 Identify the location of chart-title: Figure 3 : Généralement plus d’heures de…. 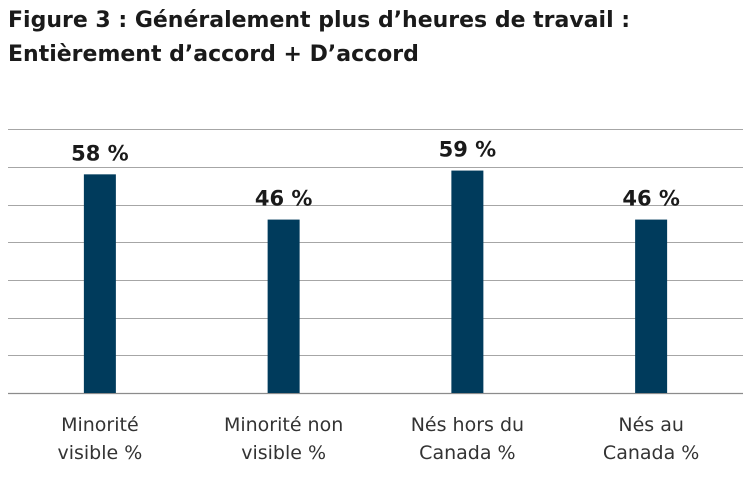
(375, 38).